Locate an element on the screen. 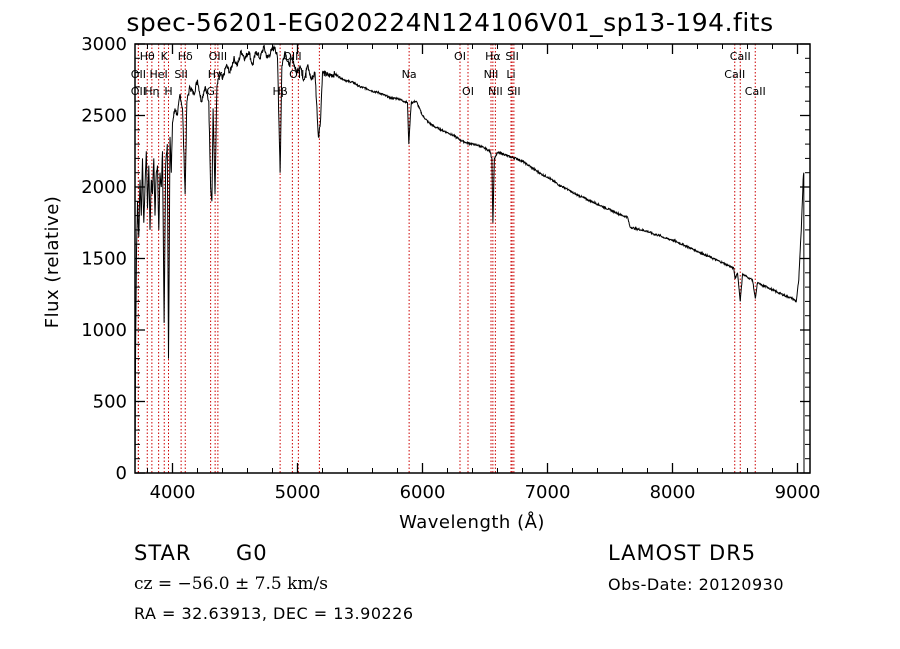 Image resolution: width=900 pixels, height=649 pixels. spectral-line-label: Hδ is located at coordinates (185, 56).